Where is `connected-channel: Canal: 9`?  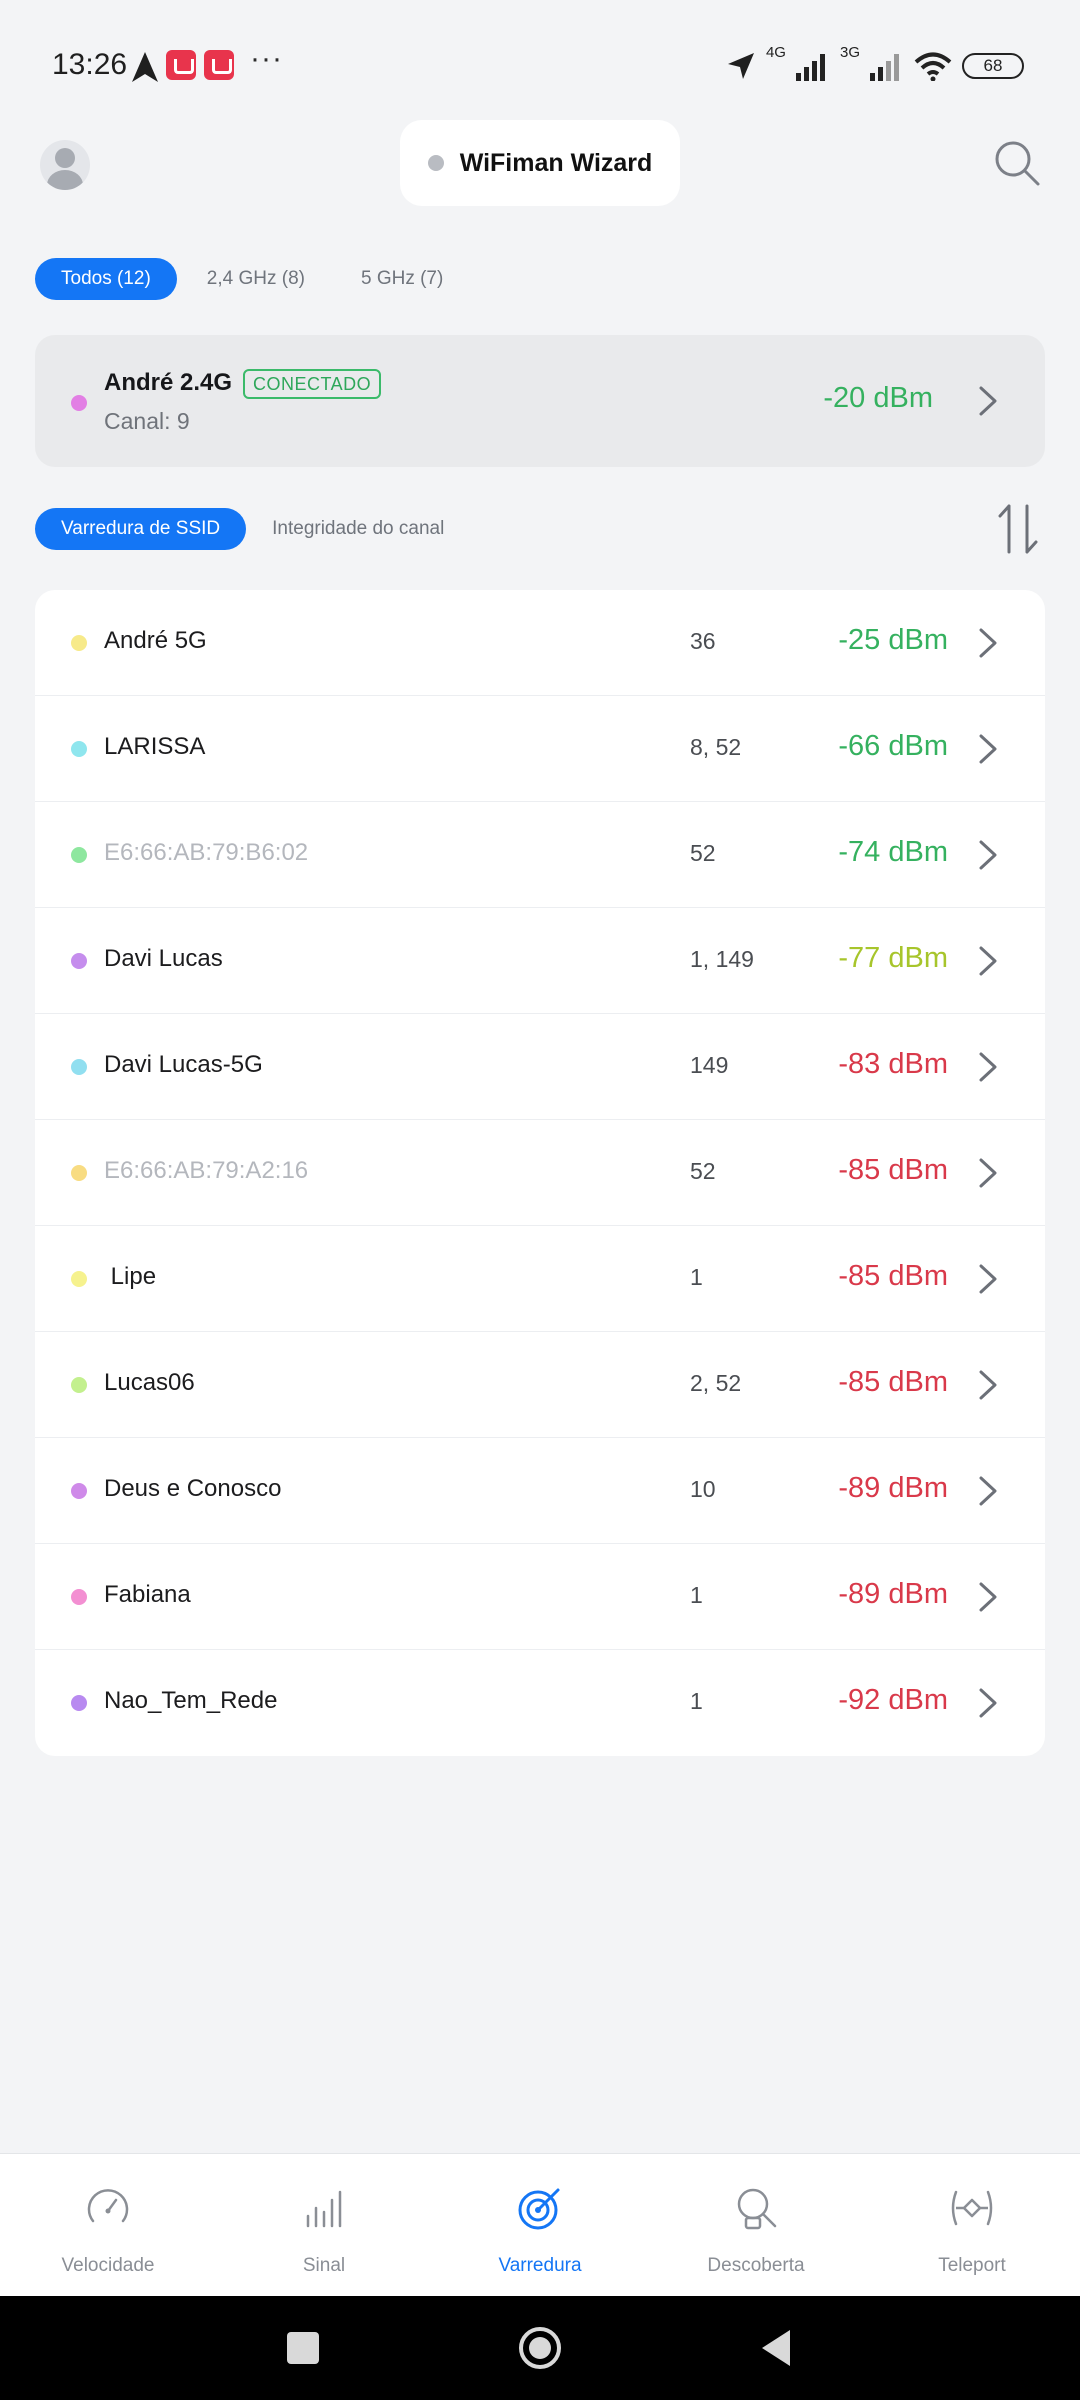 connected-channel: Canal: 9 is located at coordinates (147, 421).